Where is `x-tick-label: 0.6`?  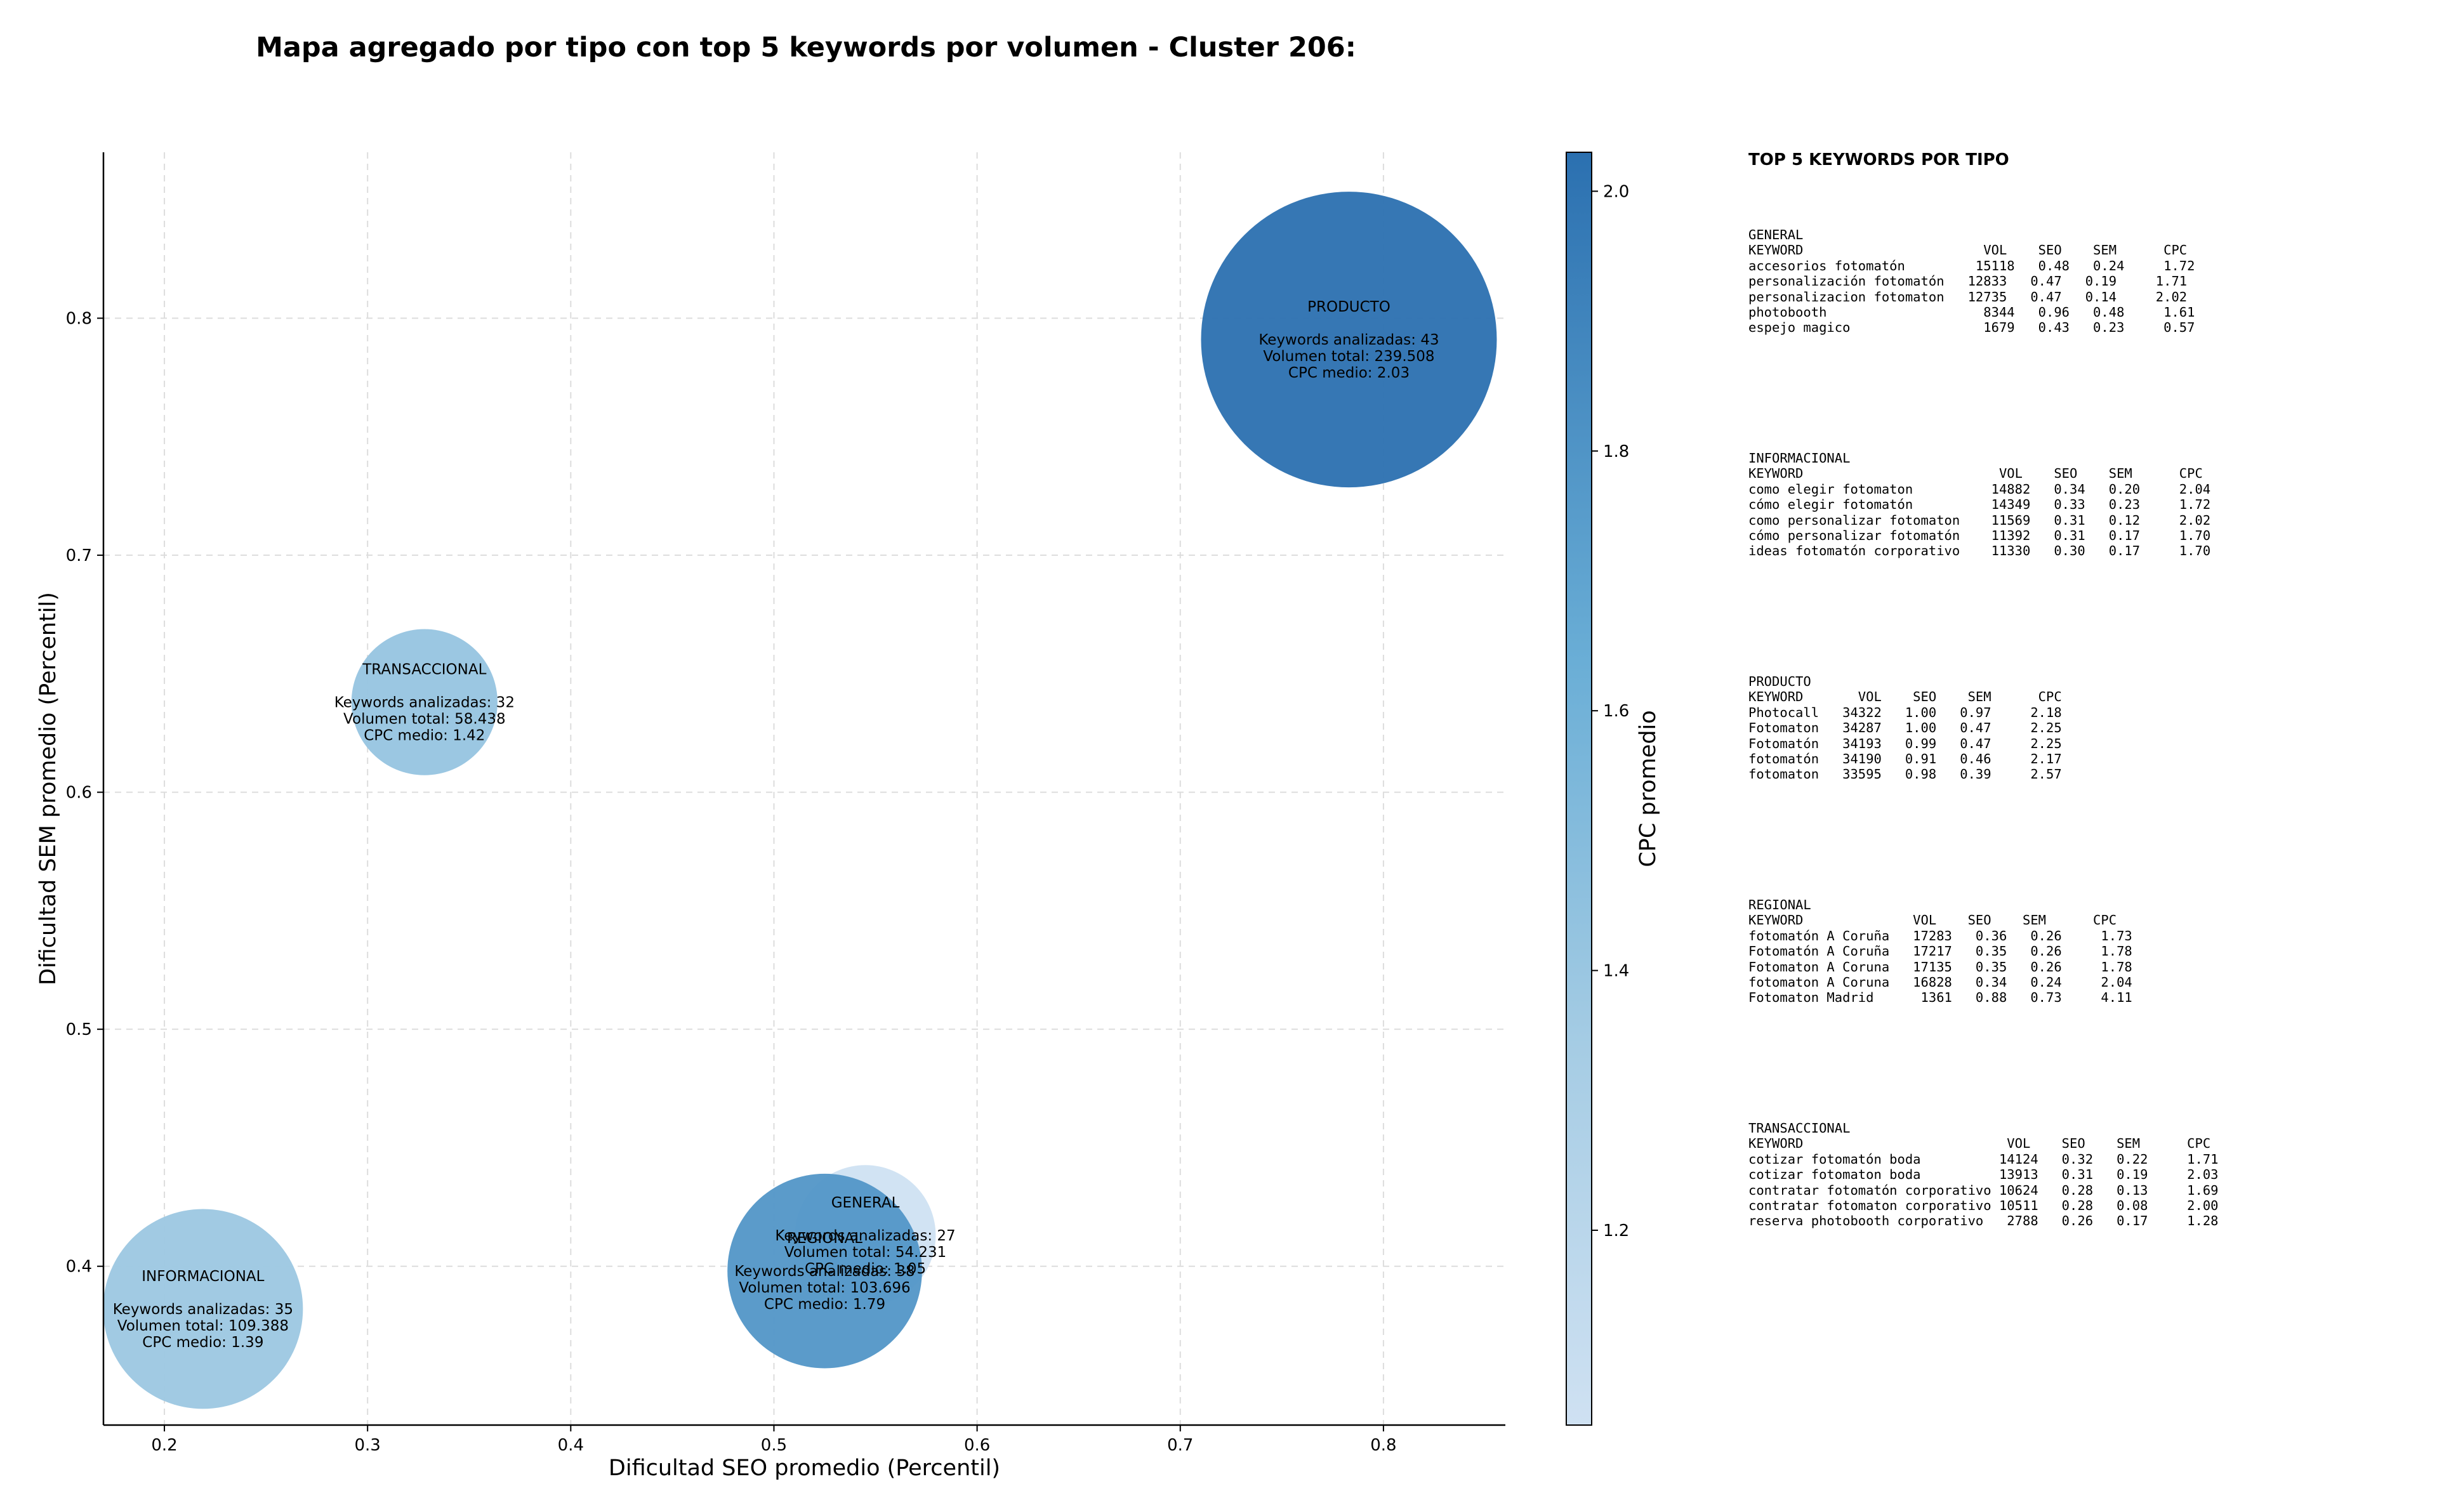 x-tick-label: 0.6 is located at coordinates (977, 1445).